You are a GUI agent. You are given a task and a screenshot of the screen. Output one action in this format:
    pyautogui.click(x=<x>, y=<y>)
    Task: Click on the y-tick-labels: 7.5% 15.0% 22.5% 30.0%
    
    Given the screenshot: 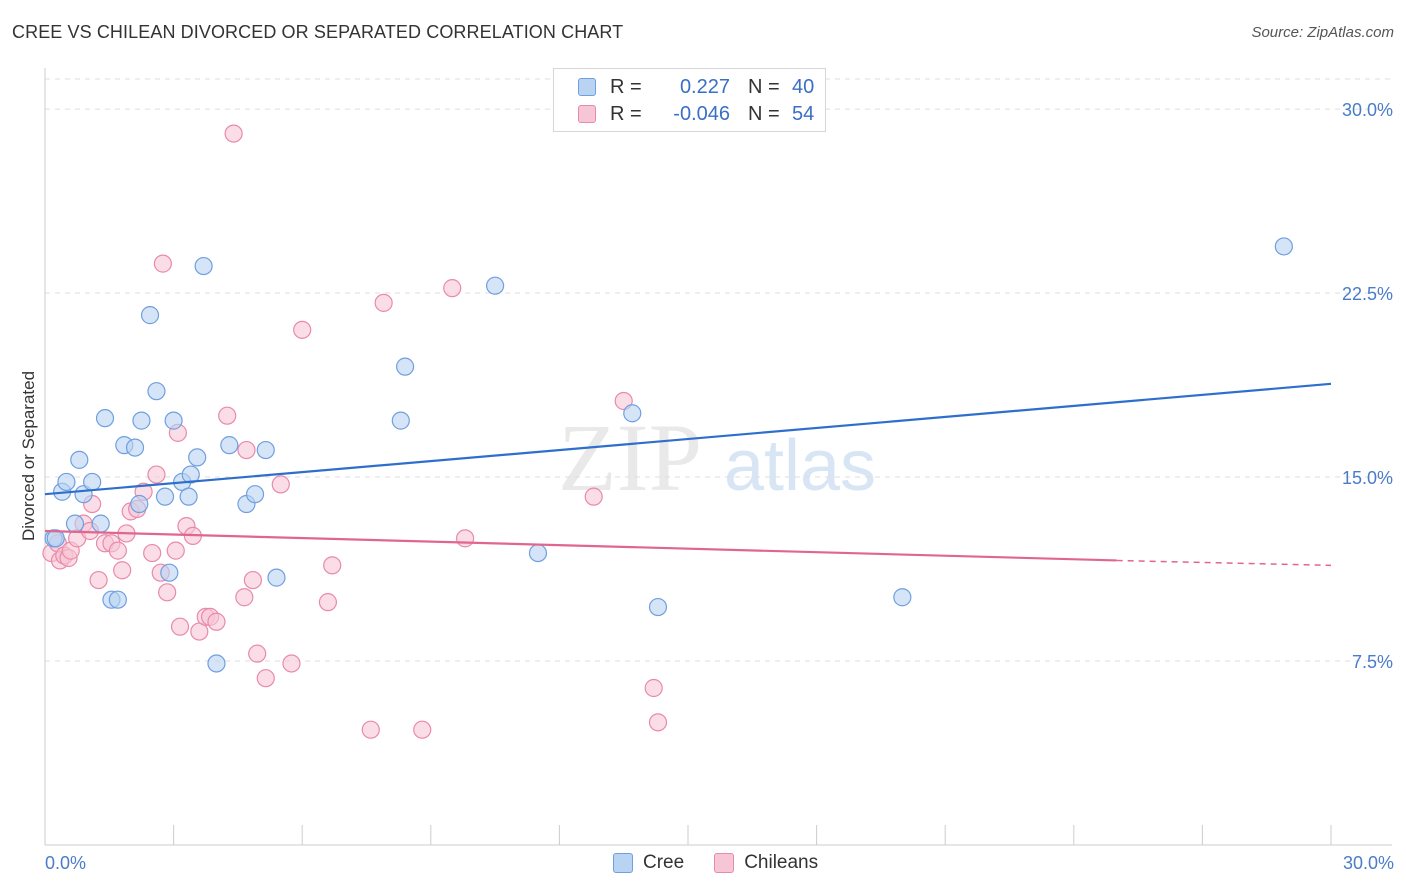 What is the action you would take?
    pyautogui.click(x=1367, y=386)
    